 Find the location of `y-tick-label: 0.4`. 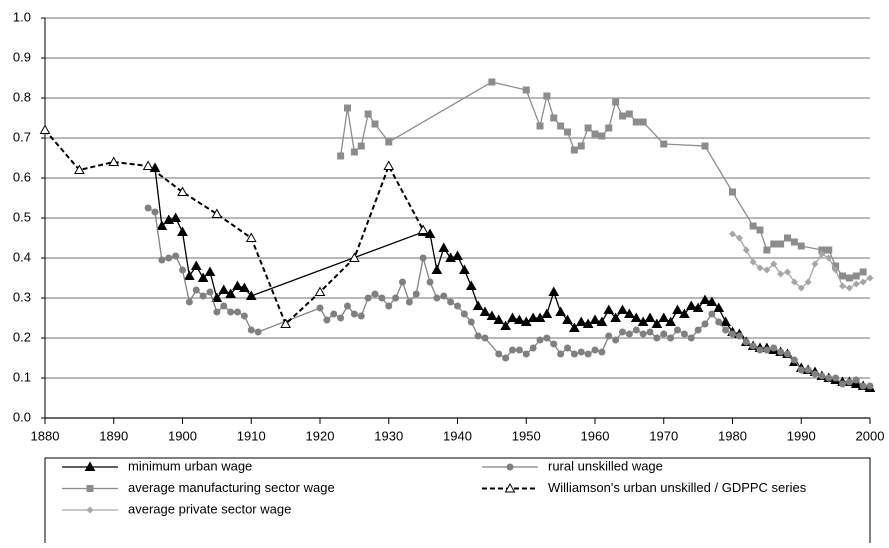

y-tick-label: 0.4 is located at coordinates (22, 256).